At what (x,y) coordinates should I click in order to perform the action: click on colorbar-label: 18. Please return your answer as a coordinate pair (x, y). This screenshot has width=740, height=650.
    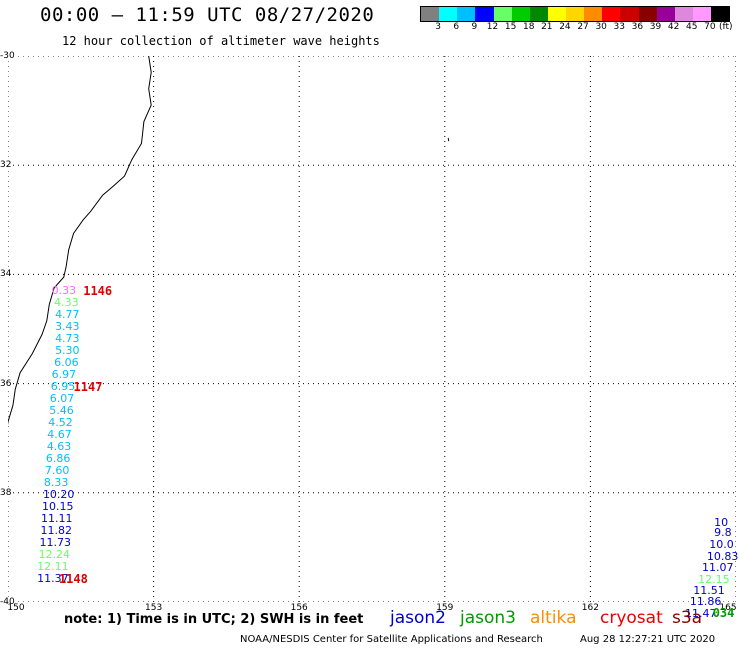
    Looking at the image, I should click on (528, 27).